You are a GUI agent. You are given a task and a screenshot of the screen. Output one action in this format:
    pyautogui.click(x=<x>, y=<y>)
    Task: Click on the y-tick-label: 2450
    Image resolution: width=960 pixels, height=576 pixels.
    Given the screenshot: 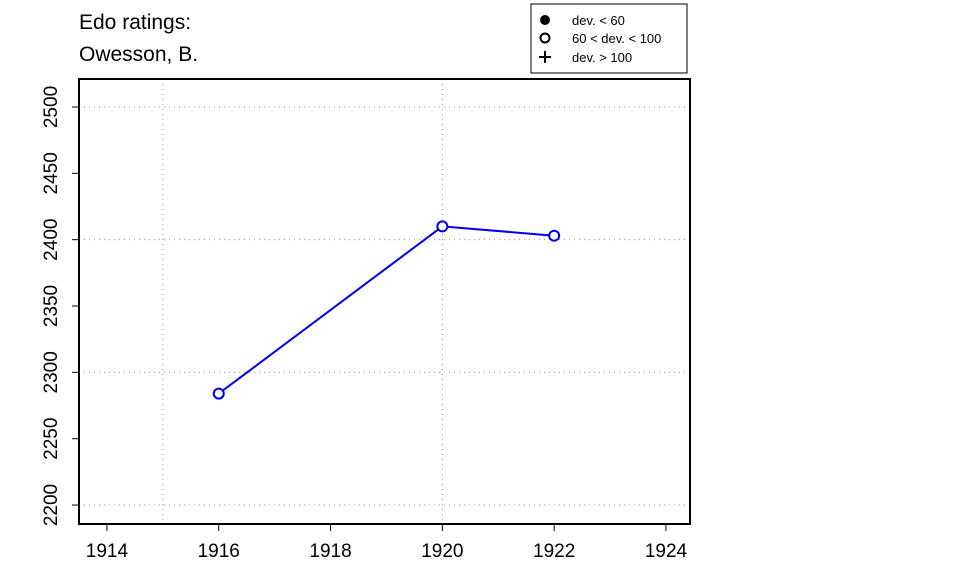 What is the action you would take?
    pyautogui.click(x=51, y=173)
    